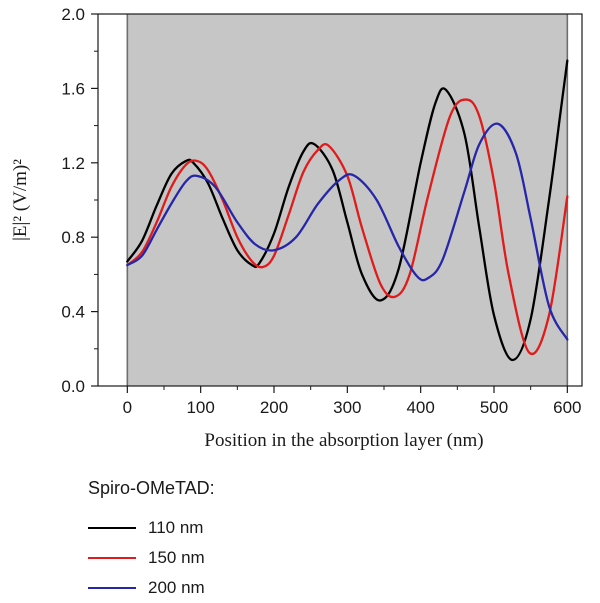 The width and height of the screenshot is (600, 603). What do you see at coordinates (73, 14) in the screenshot?
I see `y-tick-label-5: 2.0` at bounding box center [73, 14].